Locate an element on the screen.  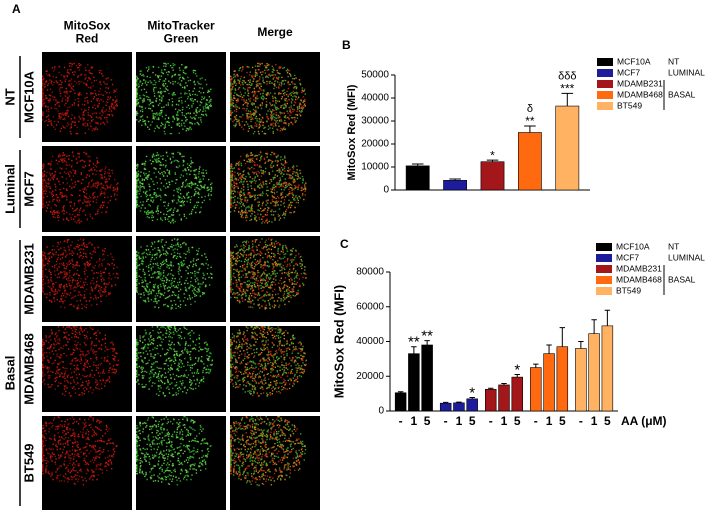
panel-label: C is located at coordinates (344, 244).